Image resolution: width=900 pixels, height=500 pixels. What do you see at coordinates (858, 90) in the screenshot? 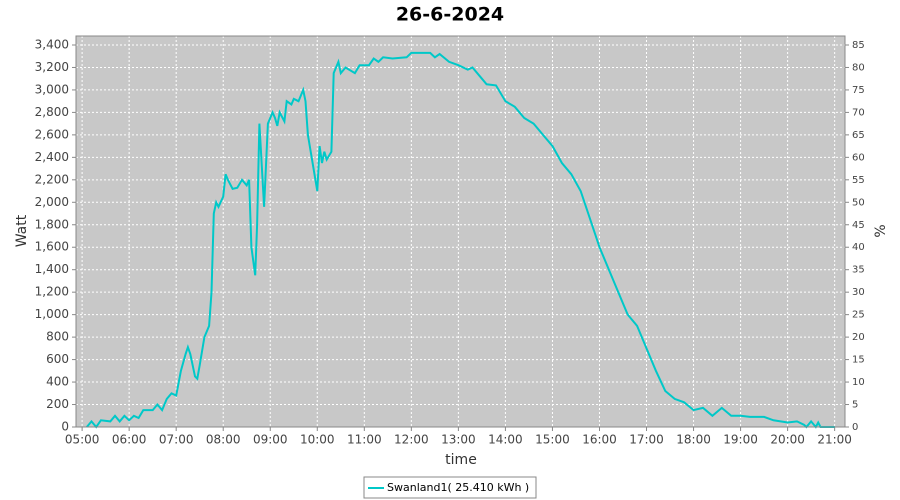
I see `y2-tick-label: 75` at bounding box center [858, 90].